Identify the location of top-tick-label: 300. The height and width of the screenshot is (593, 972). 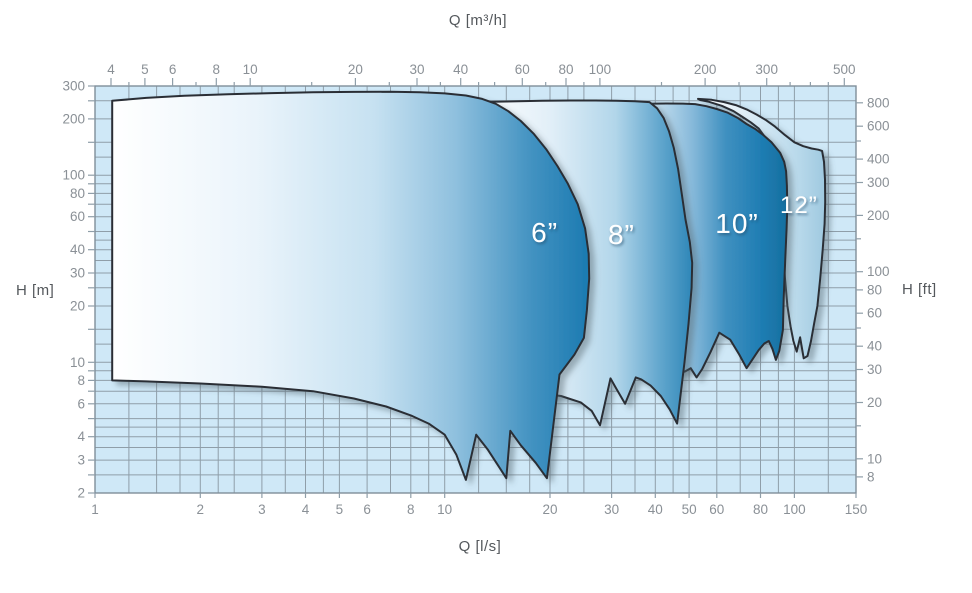
(766, 69).